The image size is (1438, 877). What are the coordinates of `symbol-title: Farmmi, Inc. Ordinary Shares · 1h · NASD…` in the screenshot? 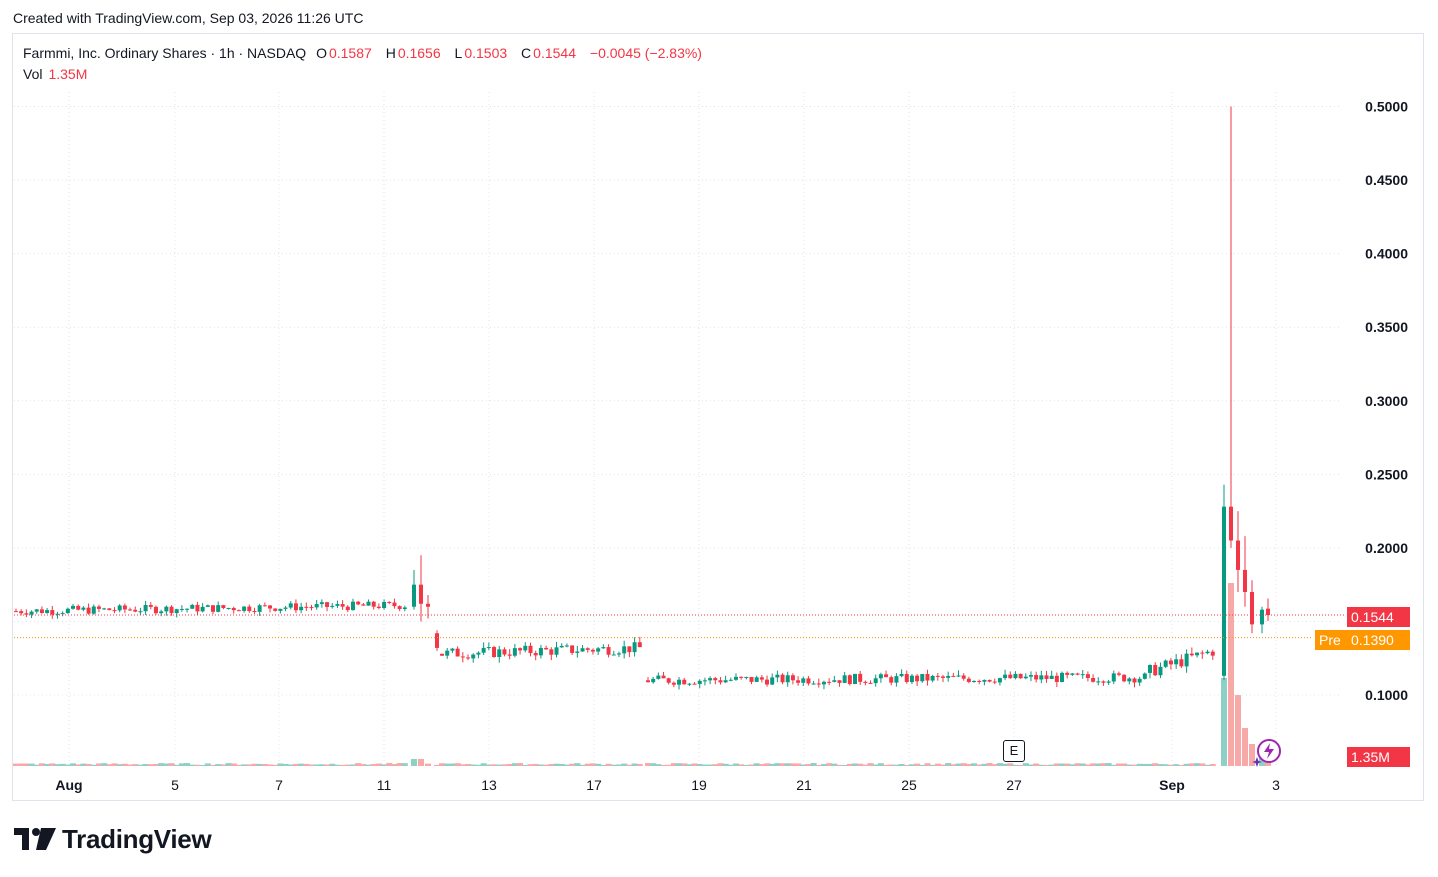 It's located at (165, 53).